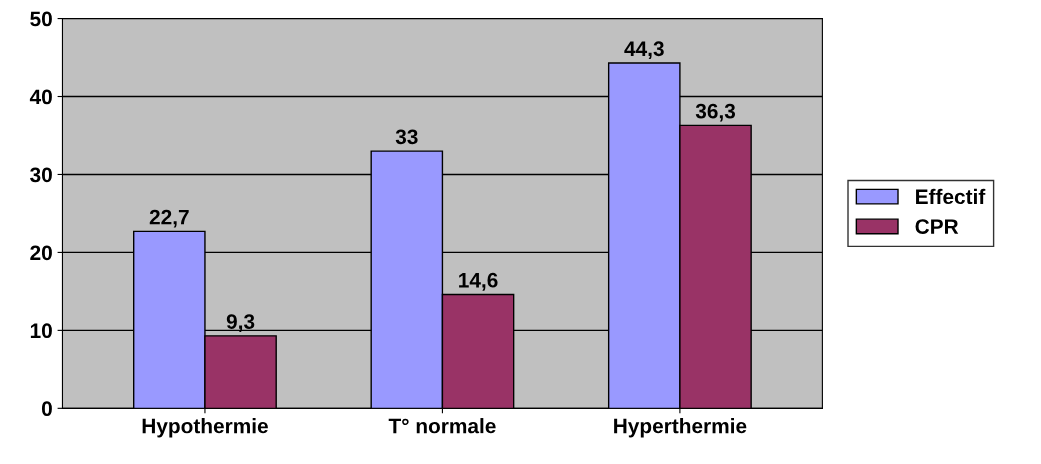 This screenshot has height=464, width=1041. What do you see at coordinates (680, 428) in the screenshot?
I see `x-tick-label: Hyperthermie` at bounding box center [680, 428].